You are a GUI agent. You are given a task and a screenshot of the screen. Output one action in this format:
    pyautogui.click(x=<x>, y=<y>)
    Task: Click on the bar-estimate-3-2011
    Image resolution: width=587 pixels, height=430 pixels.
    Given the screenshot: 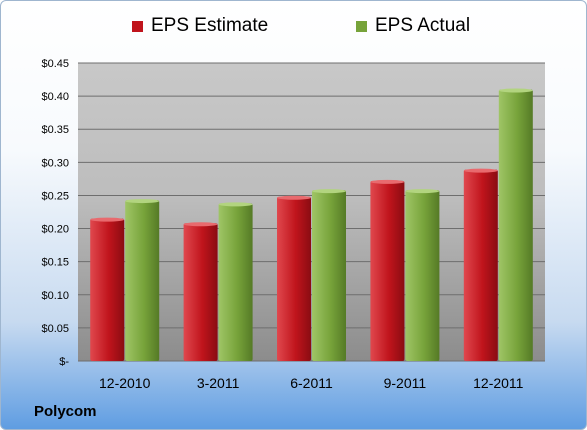 What is the action you would take?
    pyautogui.click(x=200, y=292)
    